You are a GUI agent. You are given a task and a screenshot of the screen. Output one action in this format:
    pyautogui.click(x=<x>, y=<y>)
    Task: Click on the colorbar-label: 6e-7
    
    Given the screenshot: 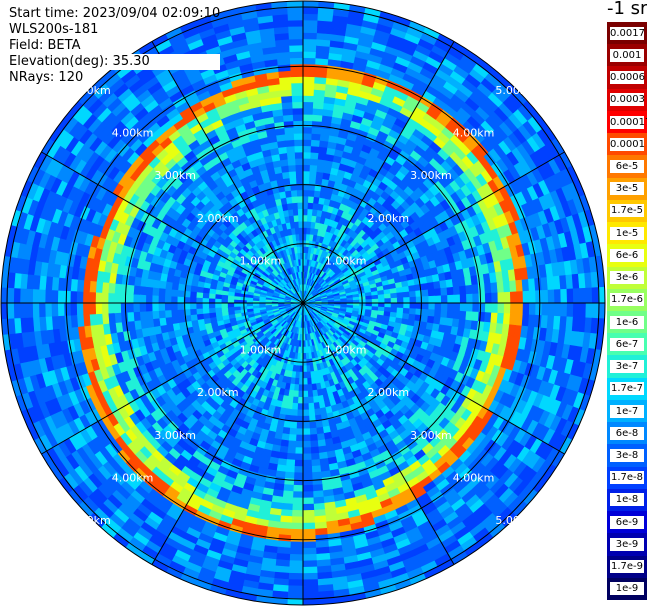 What is the action you would take?
    pyautogui.click(x=627, y=344)
    